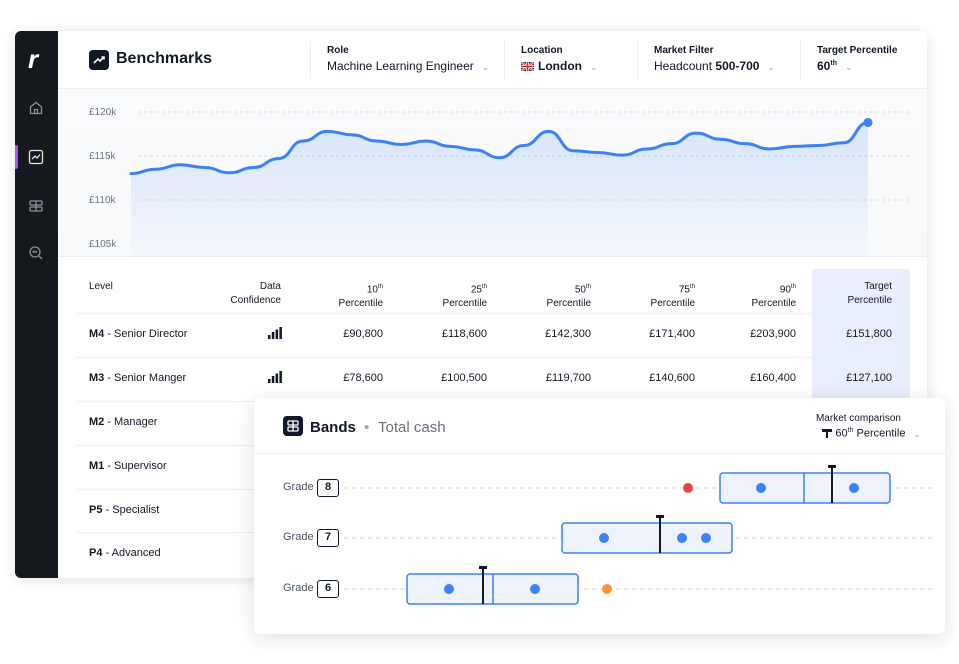  What do you see at coordinates (102, 200) in the screenshot?
I see `y-tick-label: £110k` at bounding box center [102, 200].